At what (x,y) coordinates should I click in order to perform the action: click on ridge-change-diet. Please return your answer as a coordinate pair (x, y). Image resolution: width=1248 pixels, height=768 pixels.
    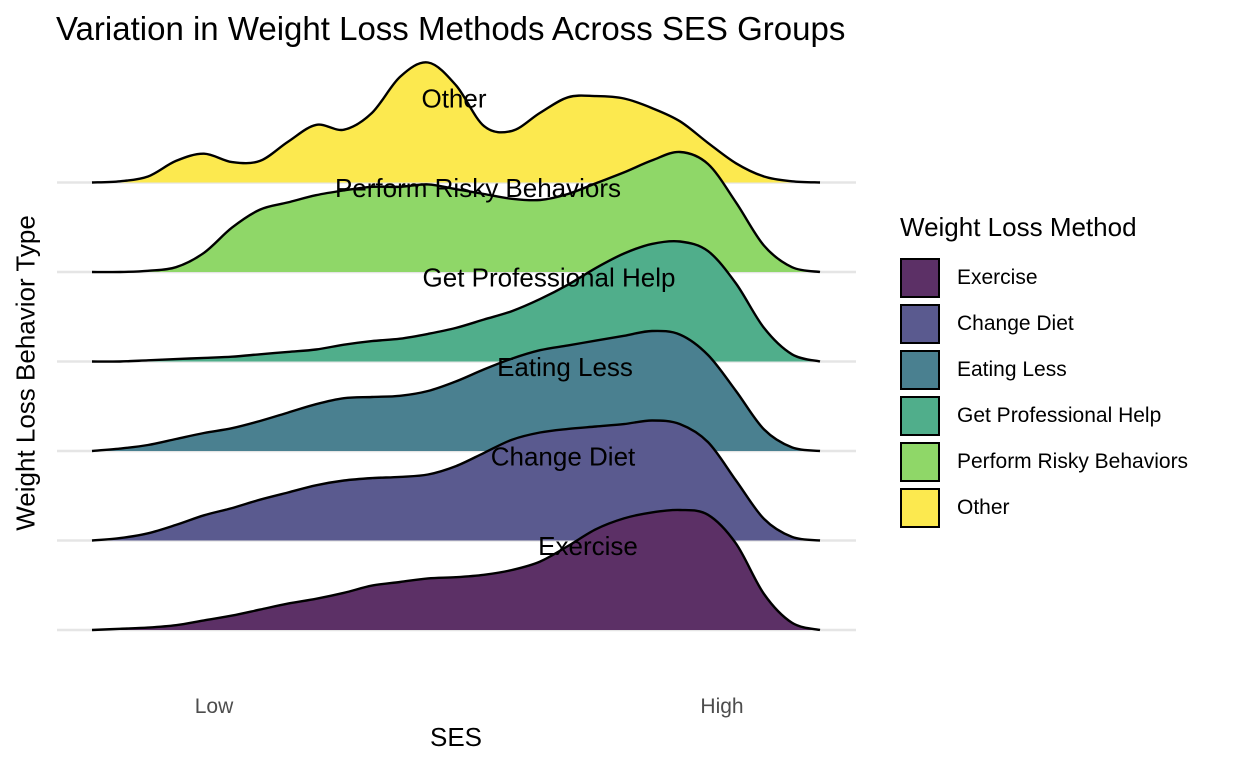
    Looking at the image, I should click on (456, 480).